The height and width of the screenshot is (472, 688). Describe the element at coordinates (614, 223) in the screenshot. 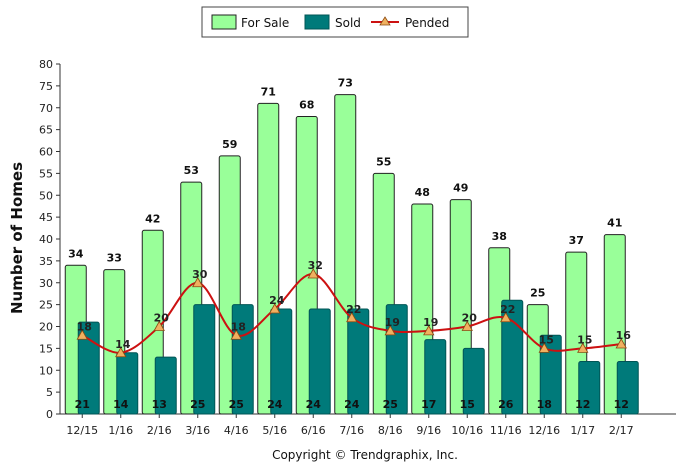

I see `for-sale-label: 41` at that location.